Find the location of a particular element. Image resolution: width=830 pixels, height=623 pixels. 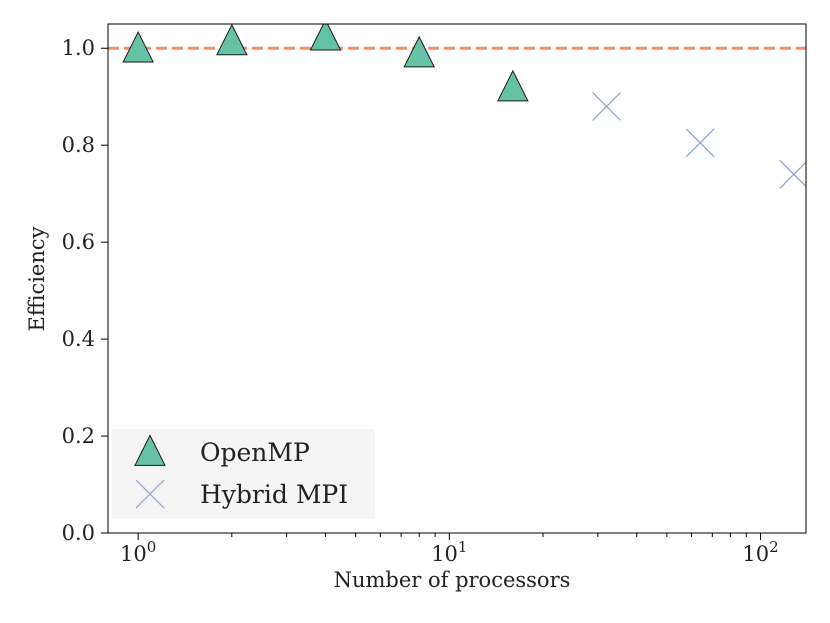

y-tick-label: 1.0 is located at coordinates (78, 48).